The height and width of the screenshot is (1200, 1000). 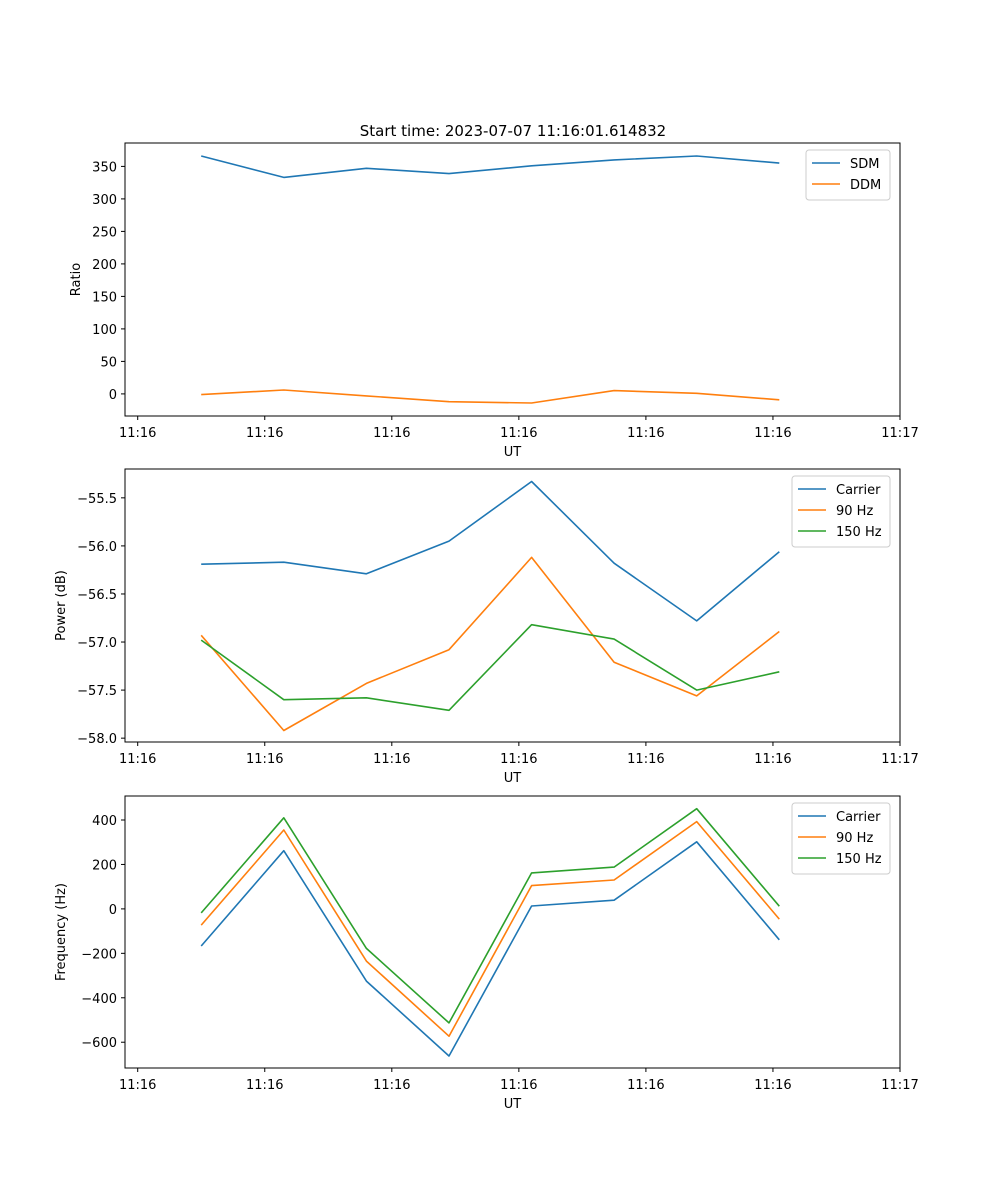 I want to click on ratio-y-tick-label: 0, so click(x=113, y=395).